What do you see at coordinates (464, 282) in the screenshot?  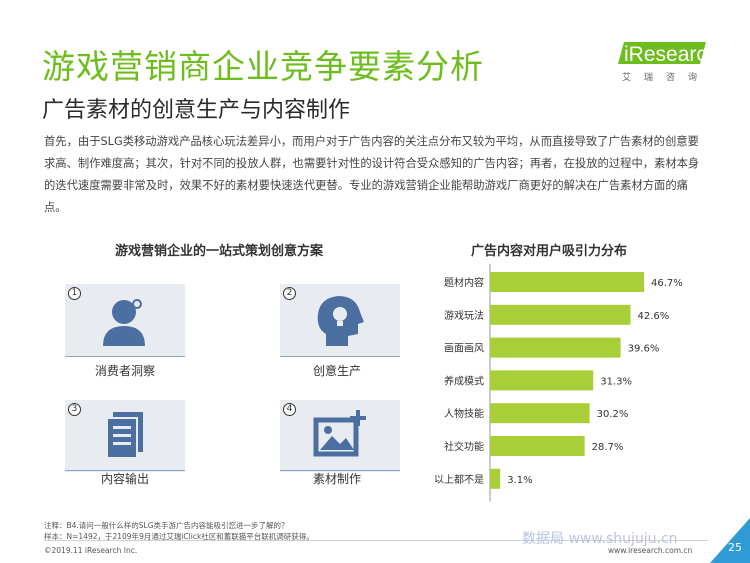 I see `category-label: 题材内容` at bounding box center [464, 282].